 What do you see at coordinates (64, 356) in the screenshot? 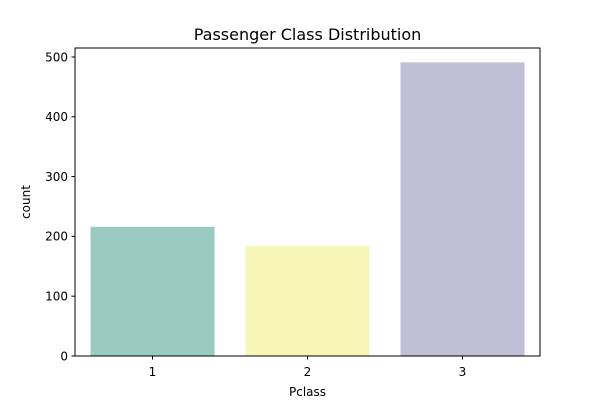
I see `y-tick-label-0: 0` at bounding box center [64, 356].